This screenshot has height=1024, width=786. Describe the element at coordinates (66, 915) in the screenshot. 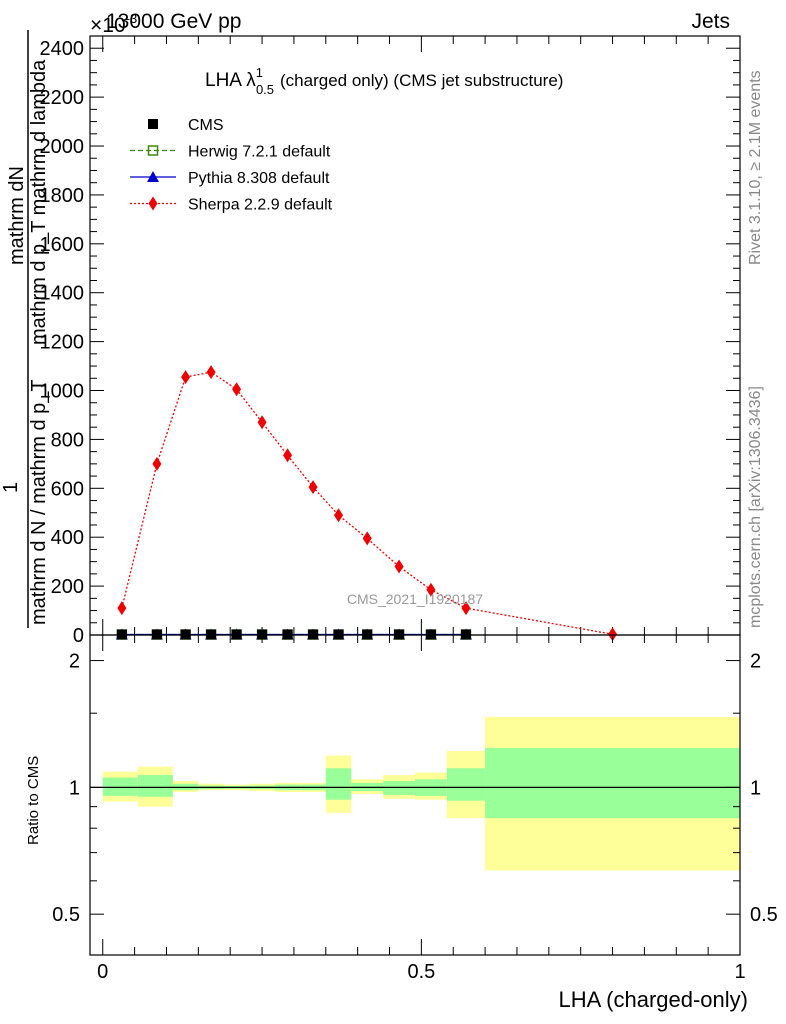

I see `ratio-y-tick-label: 0.5` at that location.